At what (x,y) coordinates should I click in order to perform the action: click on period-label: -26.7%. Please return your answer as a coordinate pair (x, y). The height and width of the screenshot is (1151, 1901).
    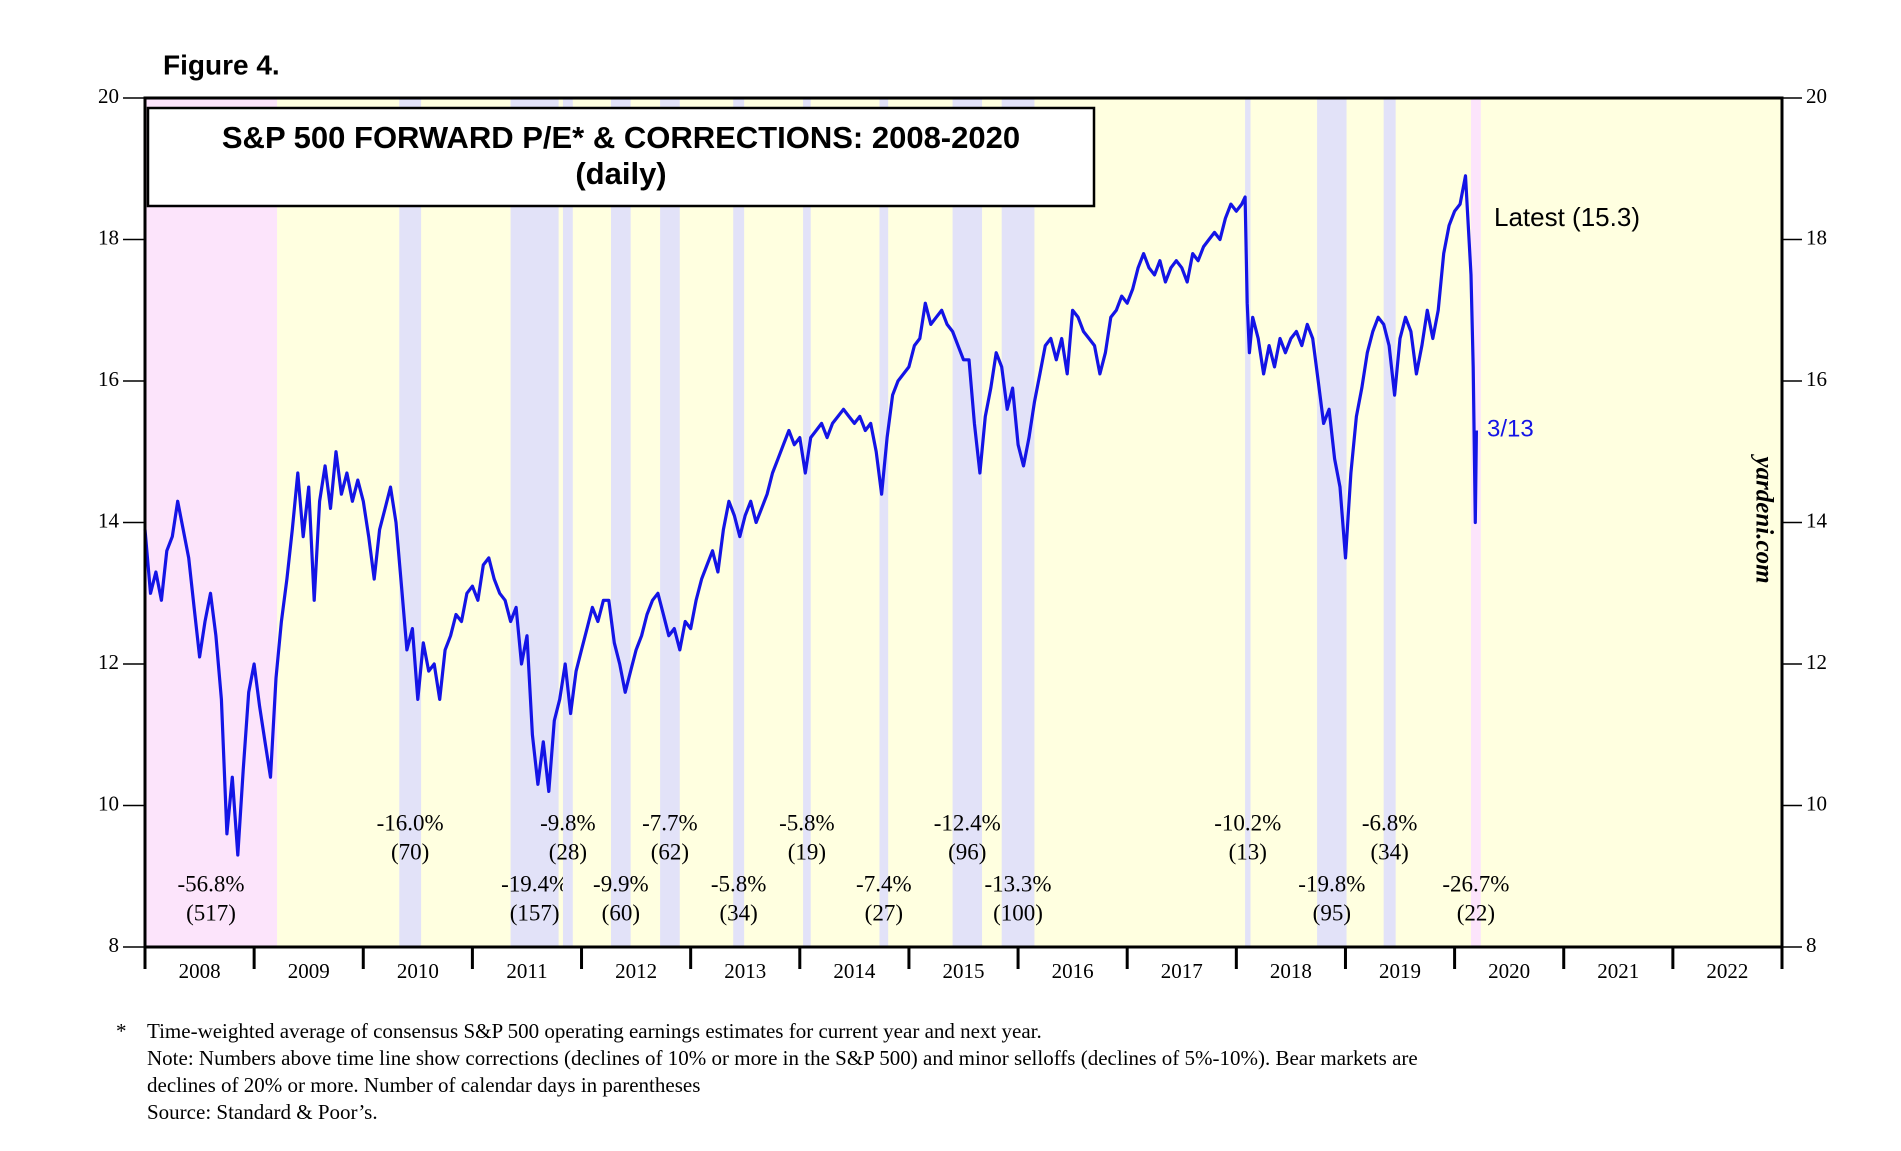
    Looking at the image, I should click on (1475, 883).